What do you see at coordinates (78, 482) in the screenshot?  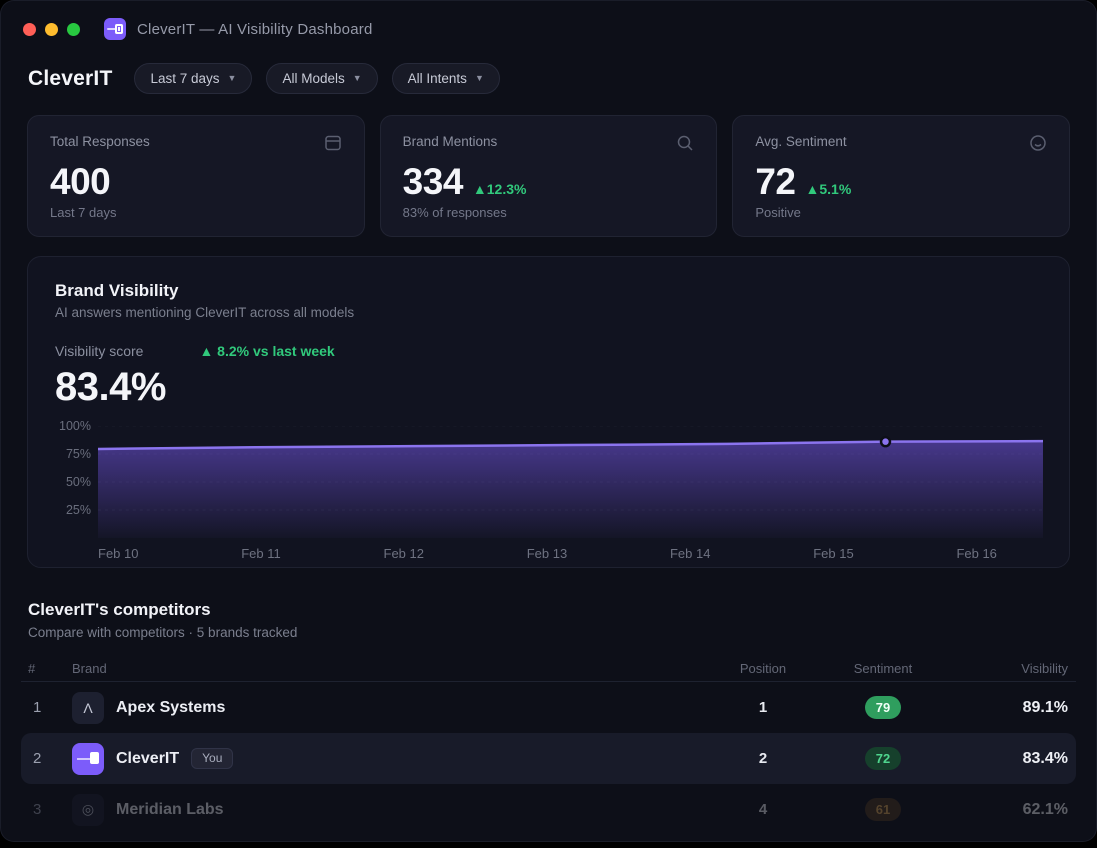 I see `y-axis-label: 50%` at bounding box center [78, 482].